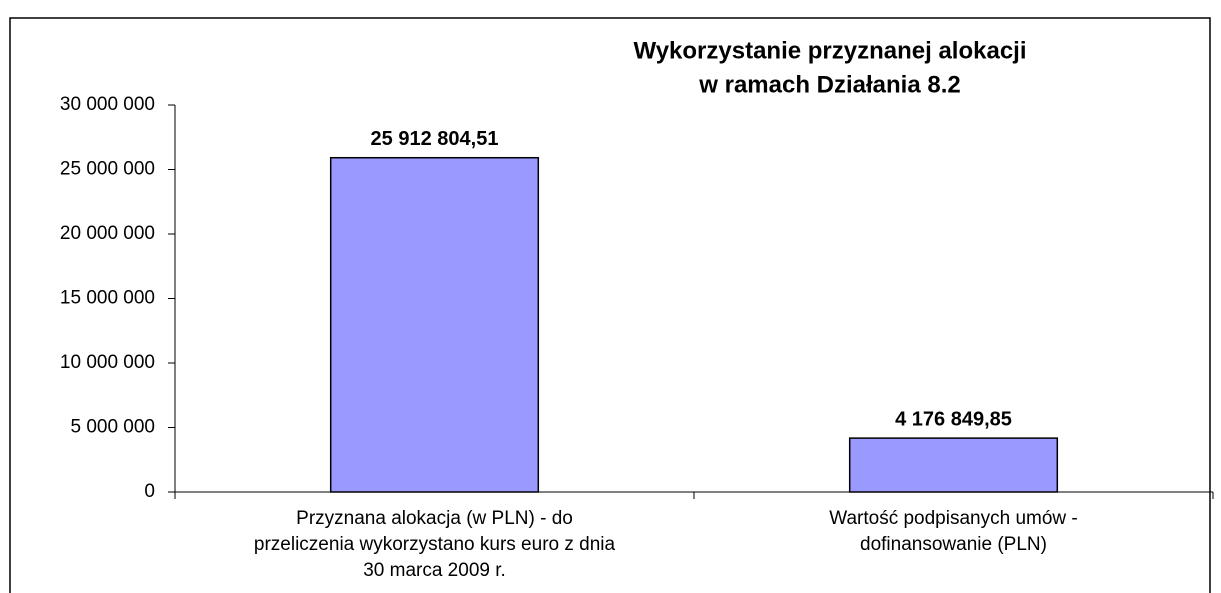 The height and width of the screenshot is (593, 1221). I want to click on y-tick-label: 20 000 000, so click(107, 233).